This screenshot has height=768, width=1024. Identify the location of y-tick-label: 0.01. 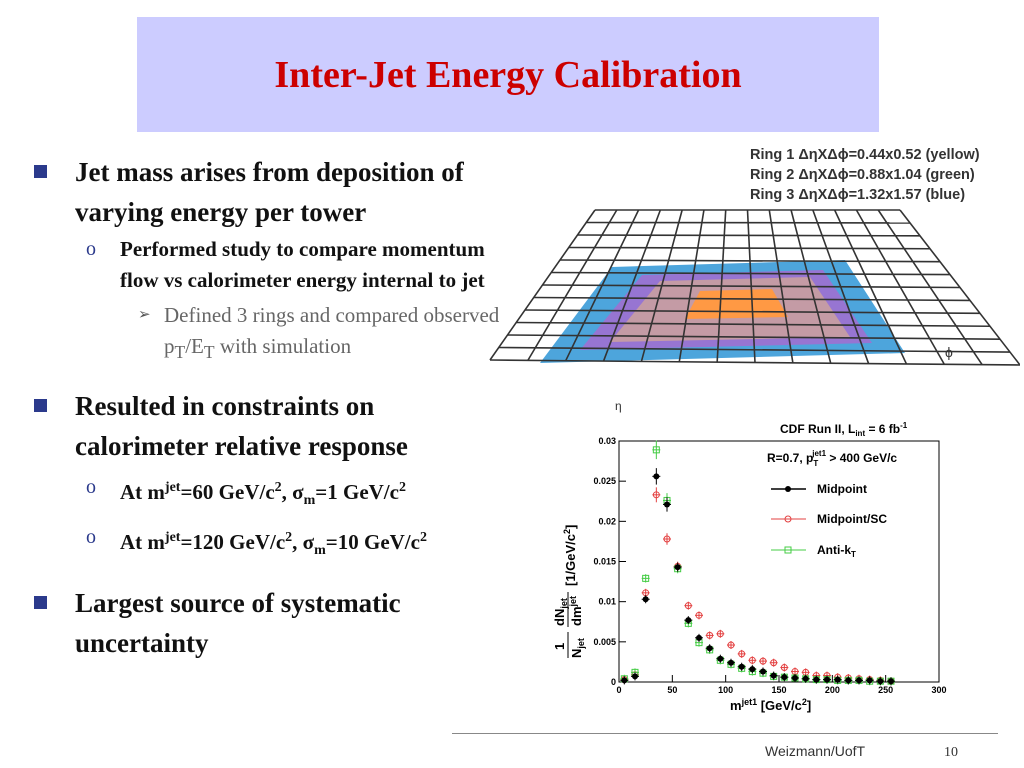
(607, 602).